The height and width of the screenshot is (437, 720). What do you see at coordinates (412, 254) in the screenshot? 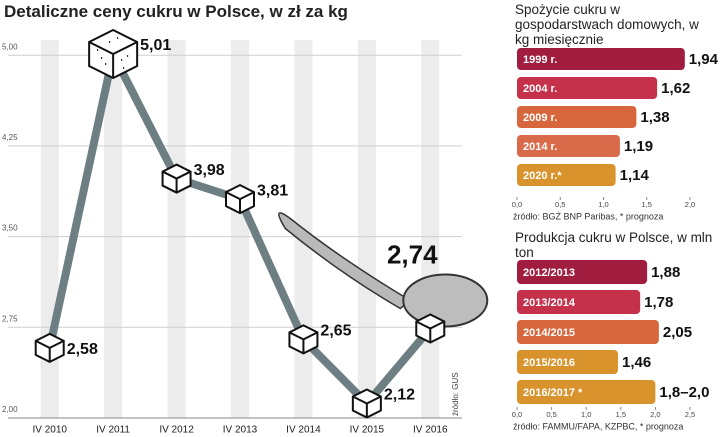
I see `data-label: 2,74` at bounding box center [412, 254].